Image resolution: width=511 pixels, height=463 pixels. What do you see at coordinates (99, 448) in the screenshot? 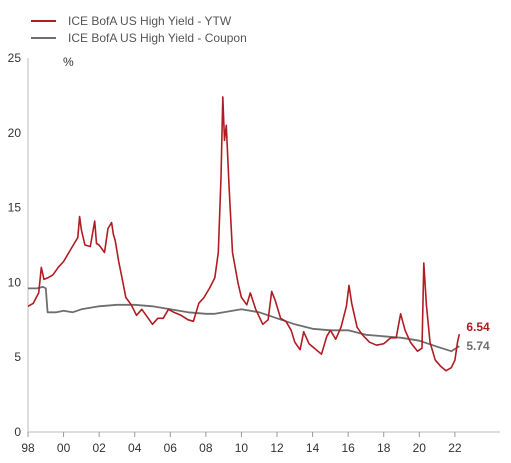
I see `x-tick-label: 02` at bounding box center [99, 448].